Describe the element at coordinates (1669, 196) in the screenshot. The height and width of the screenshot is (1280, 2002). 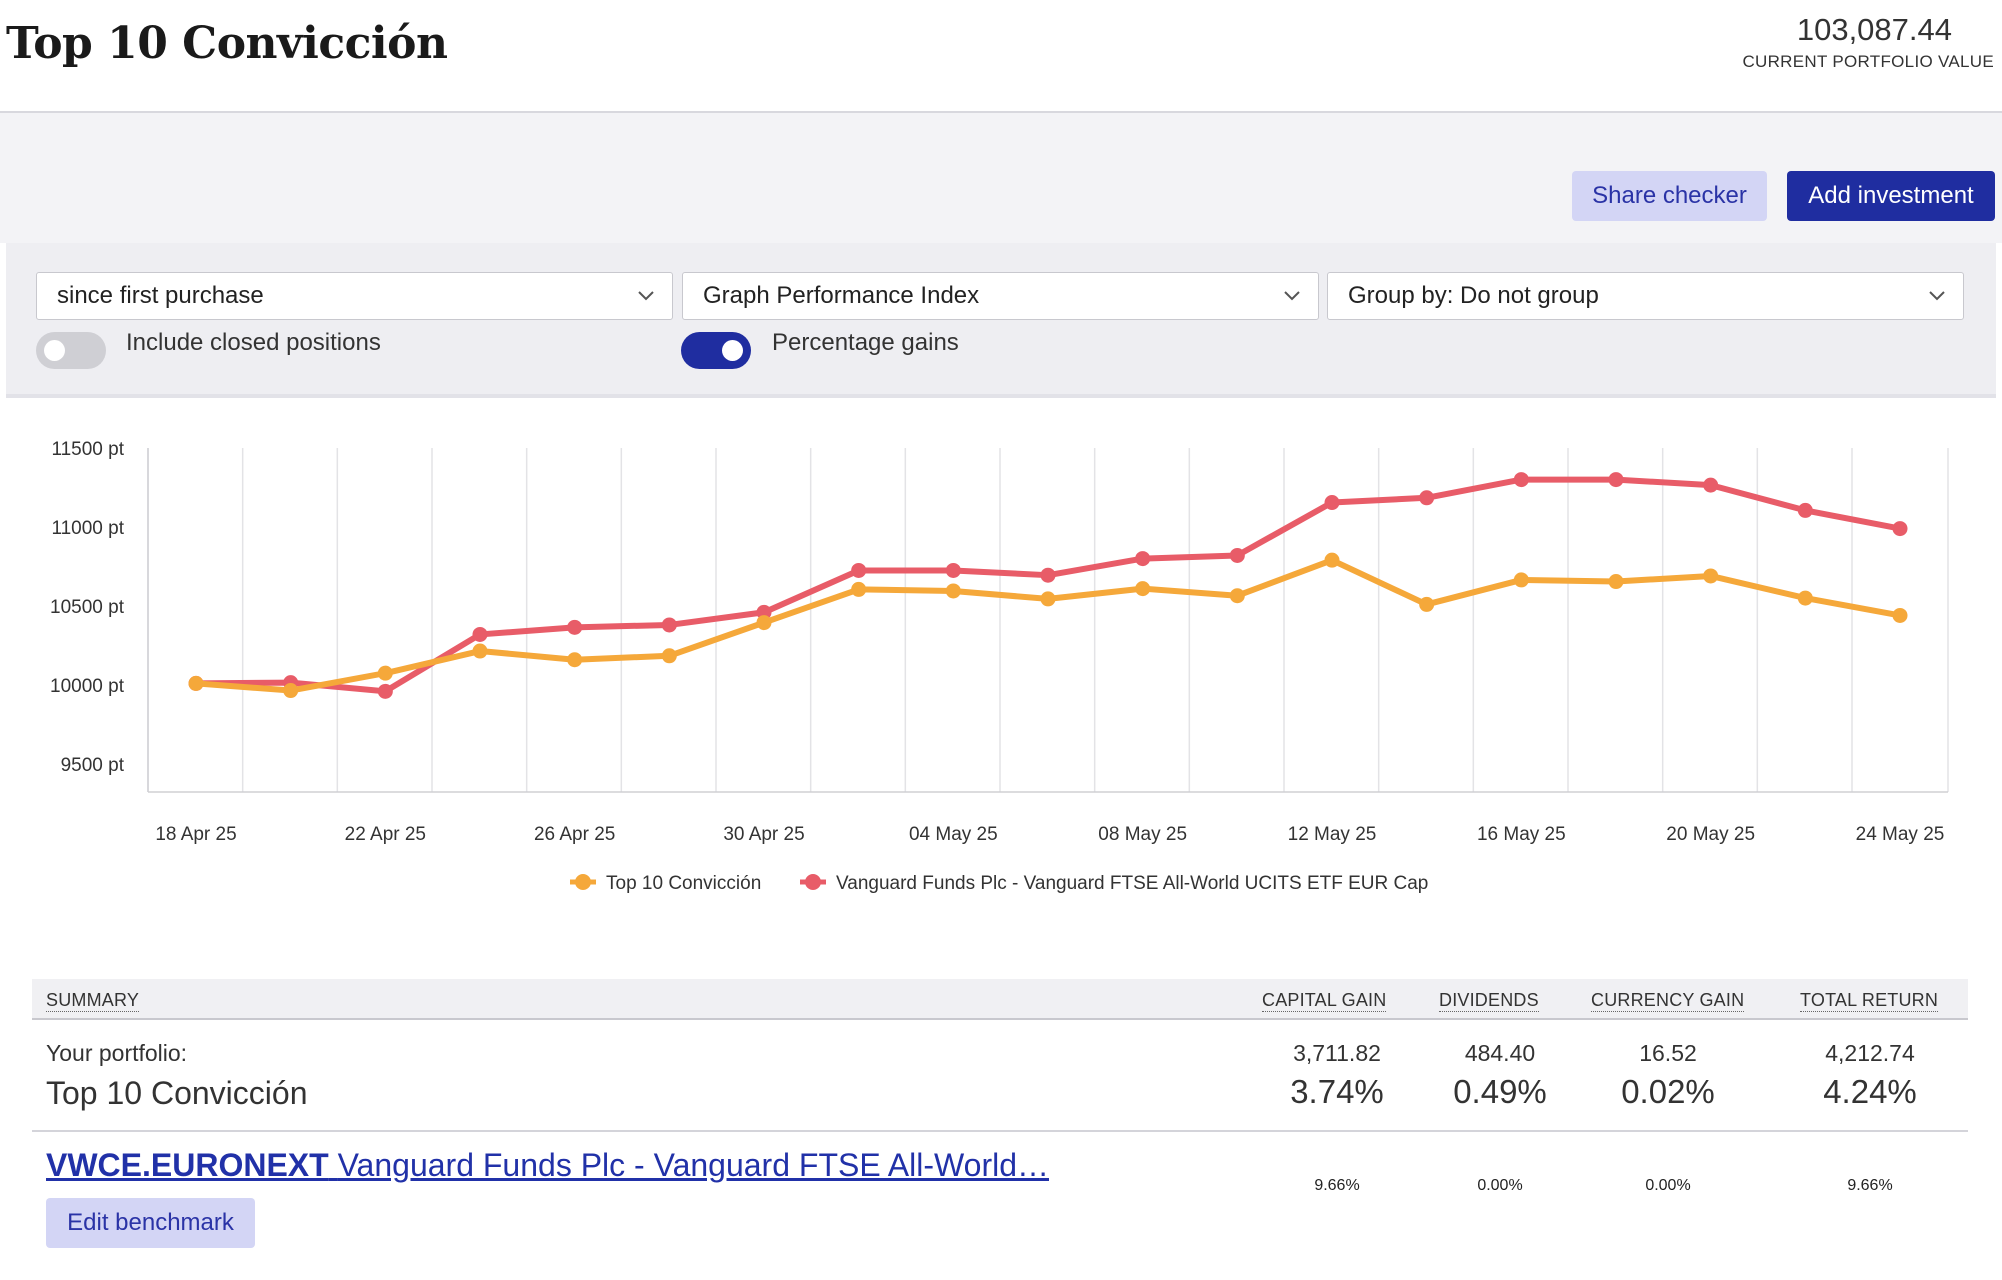
I see `share-checker-button: Share checker` at that location.